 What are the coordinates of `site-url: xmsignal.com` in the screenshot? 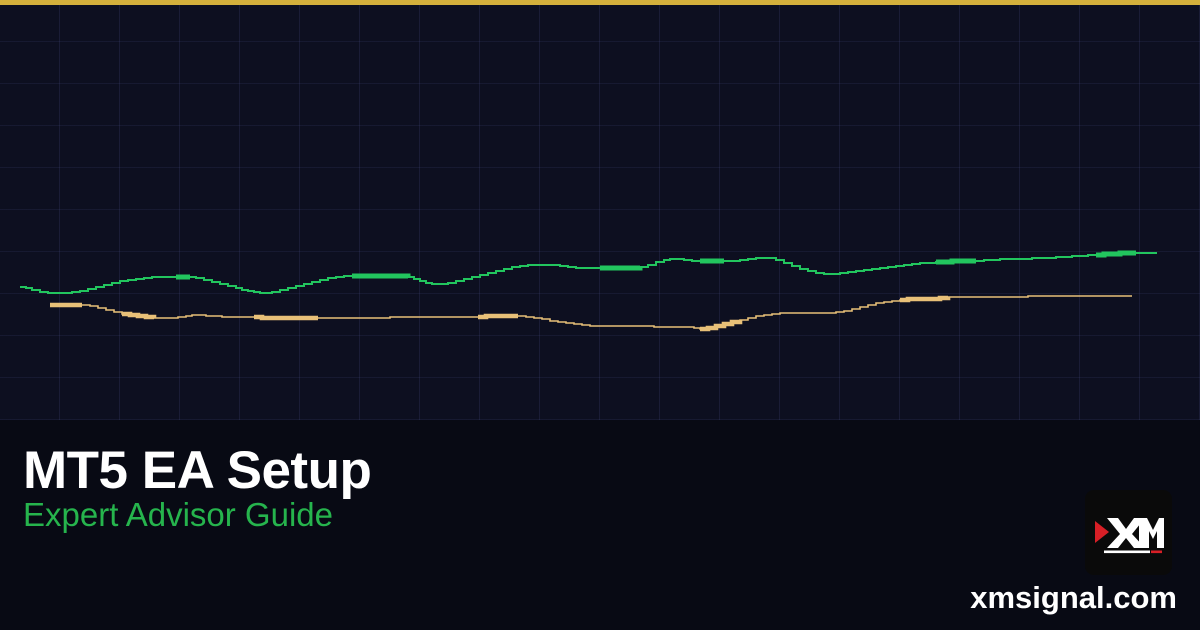 It's located at (1073, 597).